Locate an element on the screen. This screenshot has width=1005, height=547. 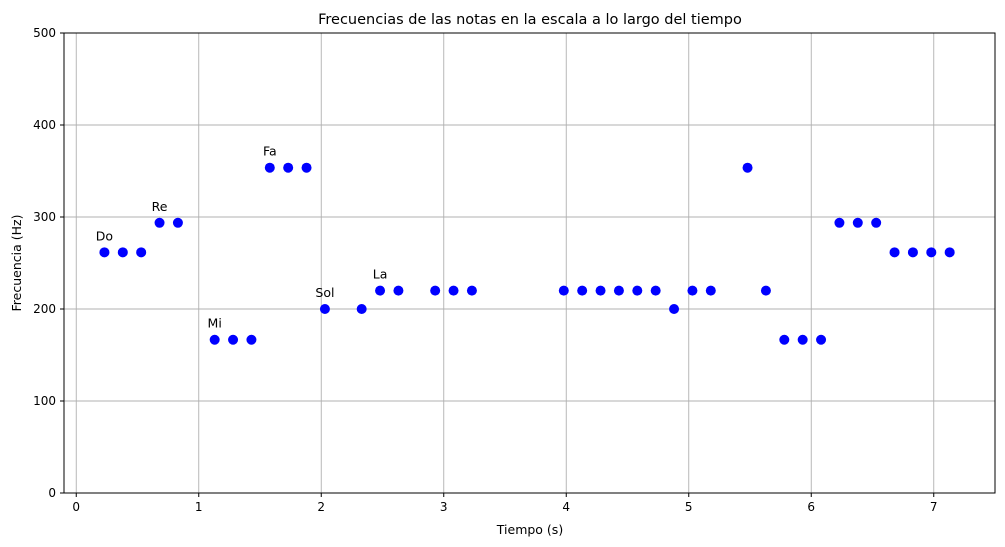
note-label: Mi is located at coordinates (215, 323).